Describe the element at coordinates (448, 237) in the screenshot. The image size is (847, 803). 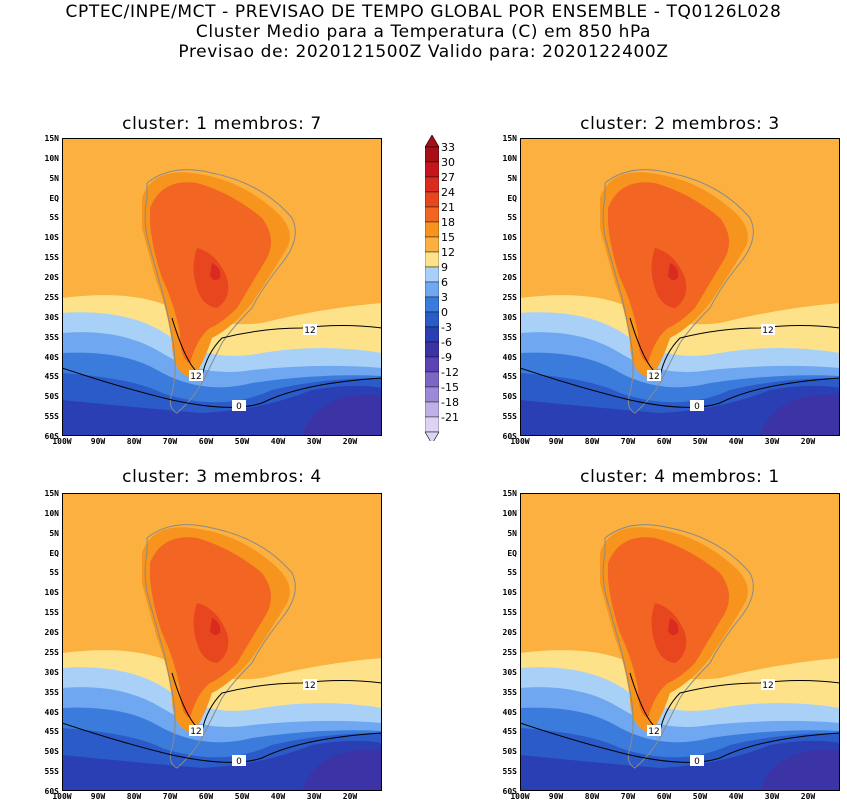
I see `colorbar-label: 15` at that location.